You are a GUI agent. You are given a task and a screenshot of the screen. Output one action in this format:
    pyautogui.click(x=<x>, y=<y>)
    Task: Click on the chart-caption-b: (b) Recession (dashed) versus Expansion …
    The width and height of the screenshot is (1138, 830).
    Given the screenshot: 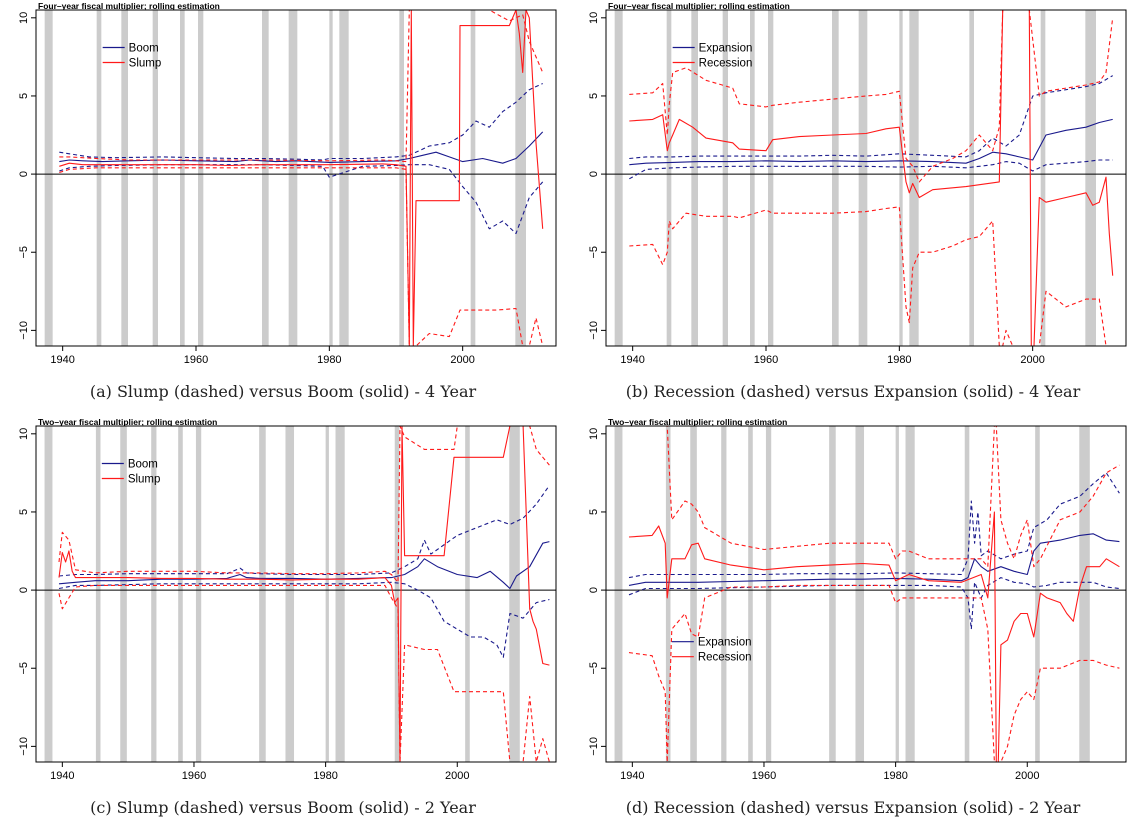 What is the action you would take?
    pyautogui.click(x=853, y=391)
    